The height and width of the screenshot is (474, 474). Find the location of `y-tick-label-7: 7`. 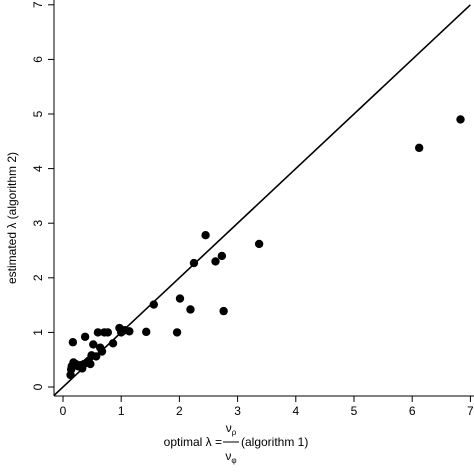

y-tick-label-7: 7 is located at coordinates (38, 4).